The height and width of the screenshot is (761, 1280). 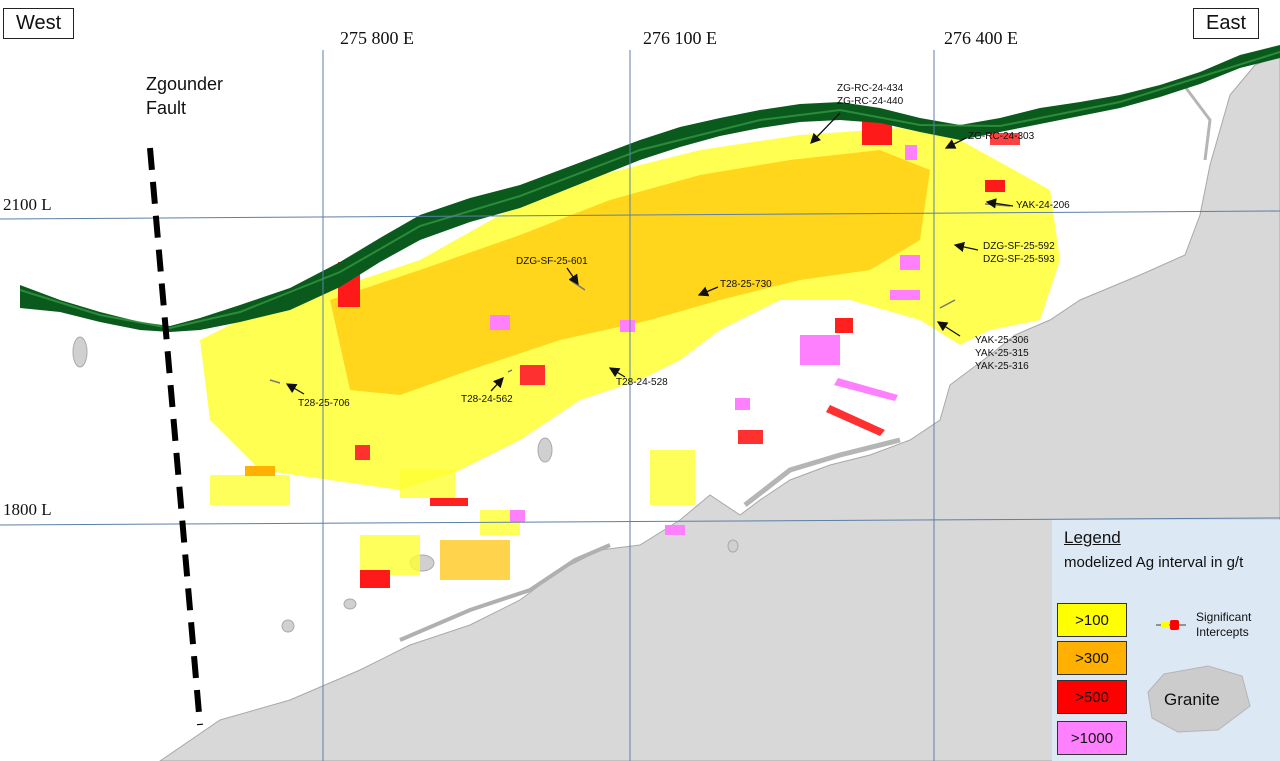 What do you see at coordinates (981, 38) in the screenshot?
I see `easting-label-276400: 276 400 E` at bounding box center [981, 38].